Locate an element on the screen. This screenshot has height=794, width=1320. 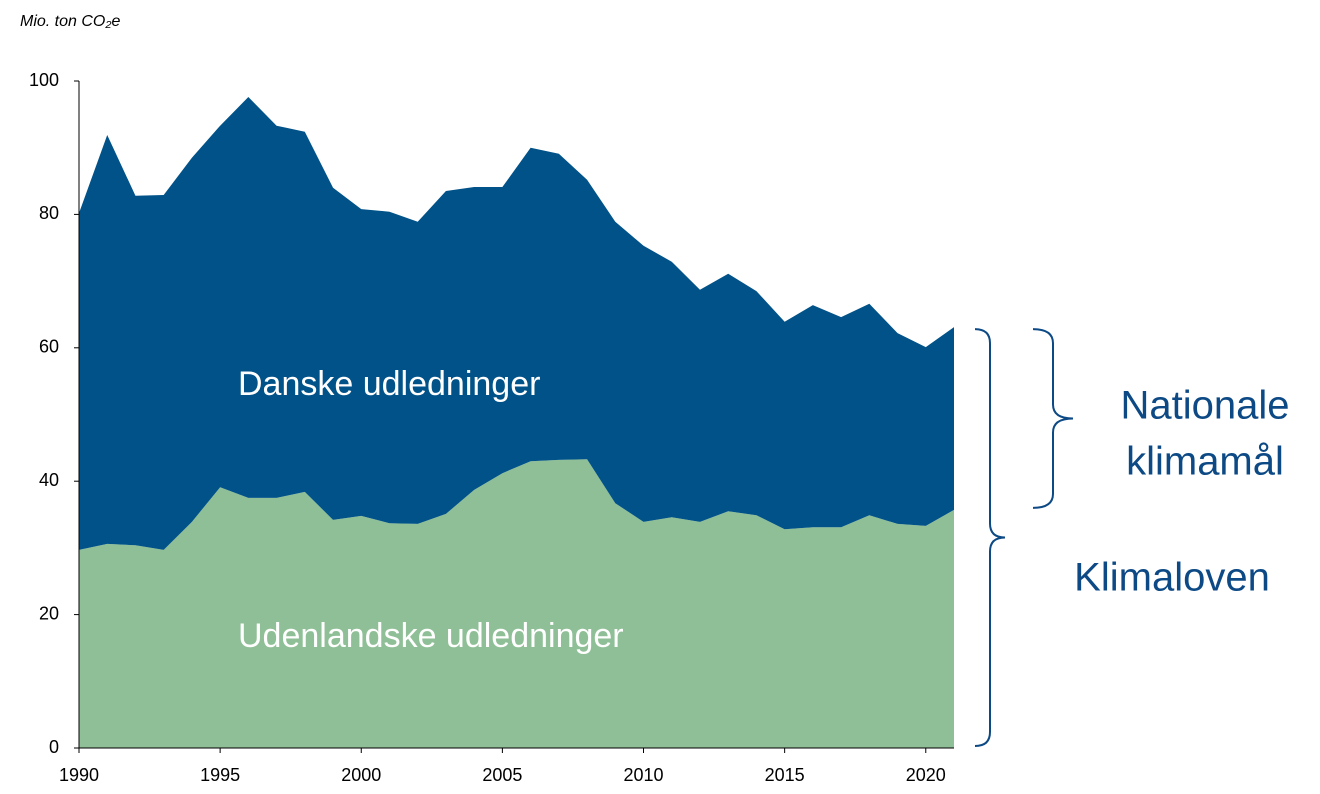
x-tick-label: 1995 is located at coordinates (220, 775).